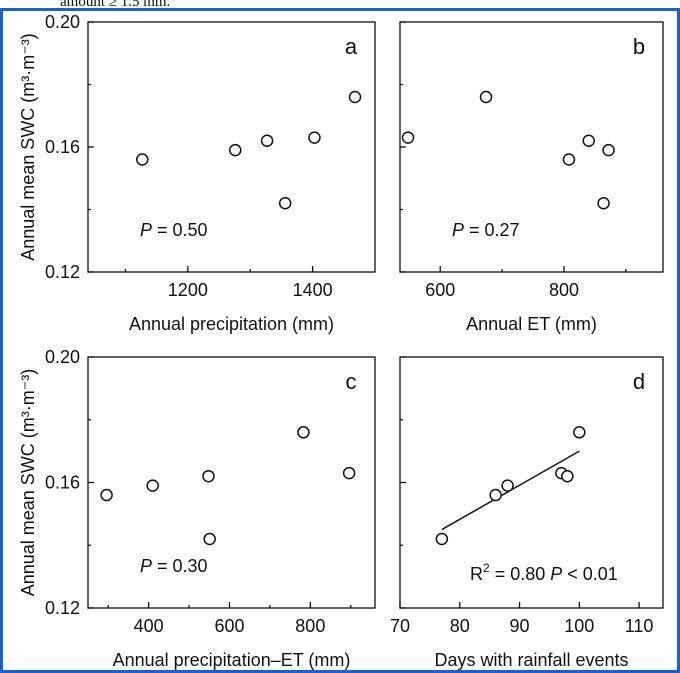  What do you see at coordinates (531, 660) in the screenshot?
I see `x-axis-title: Days with rainfall events` at bounding box center [531, 660].